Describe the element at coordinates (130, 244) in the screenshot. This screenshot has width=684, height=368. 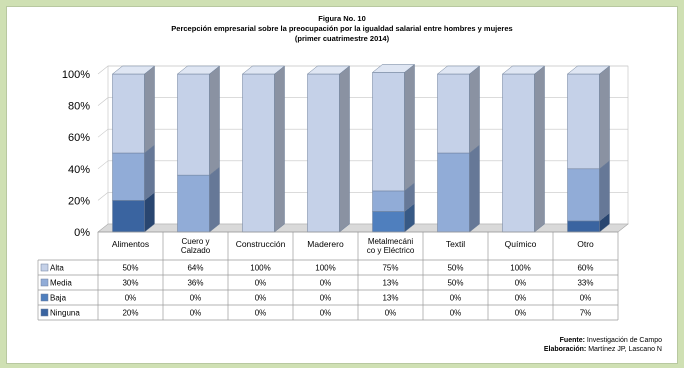
I see `x-category-label: Alimentos` at that location.